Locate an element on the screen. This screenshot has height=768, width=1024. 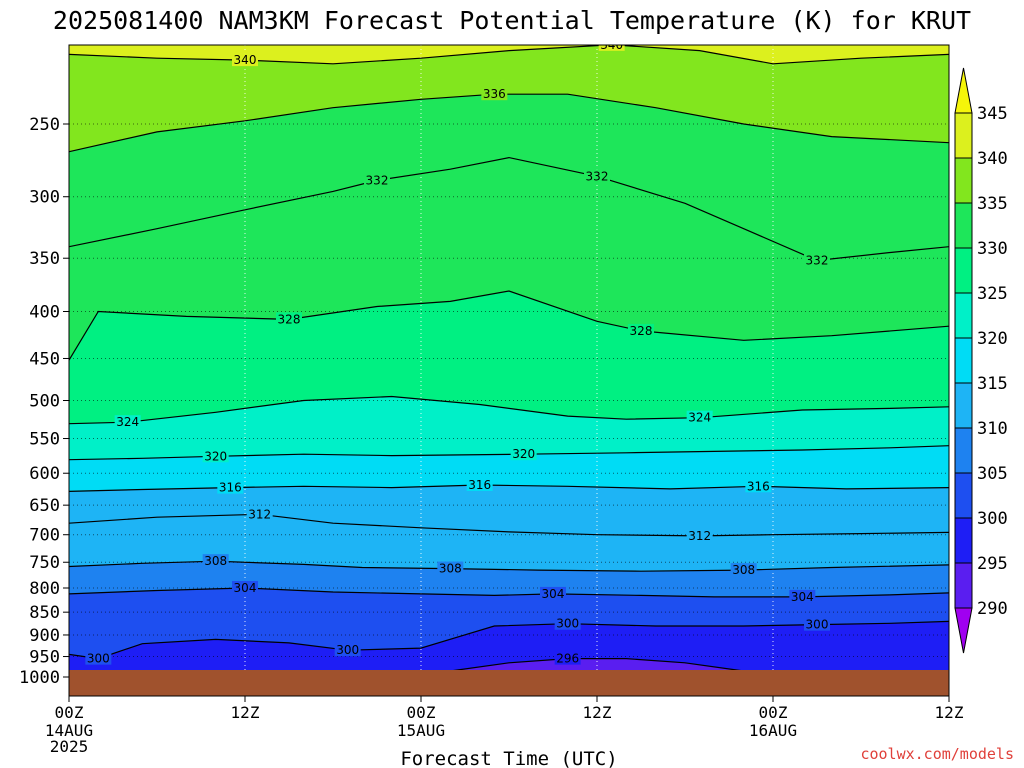
contour-label-304-1: 304 is located at coordinates (553, 594).